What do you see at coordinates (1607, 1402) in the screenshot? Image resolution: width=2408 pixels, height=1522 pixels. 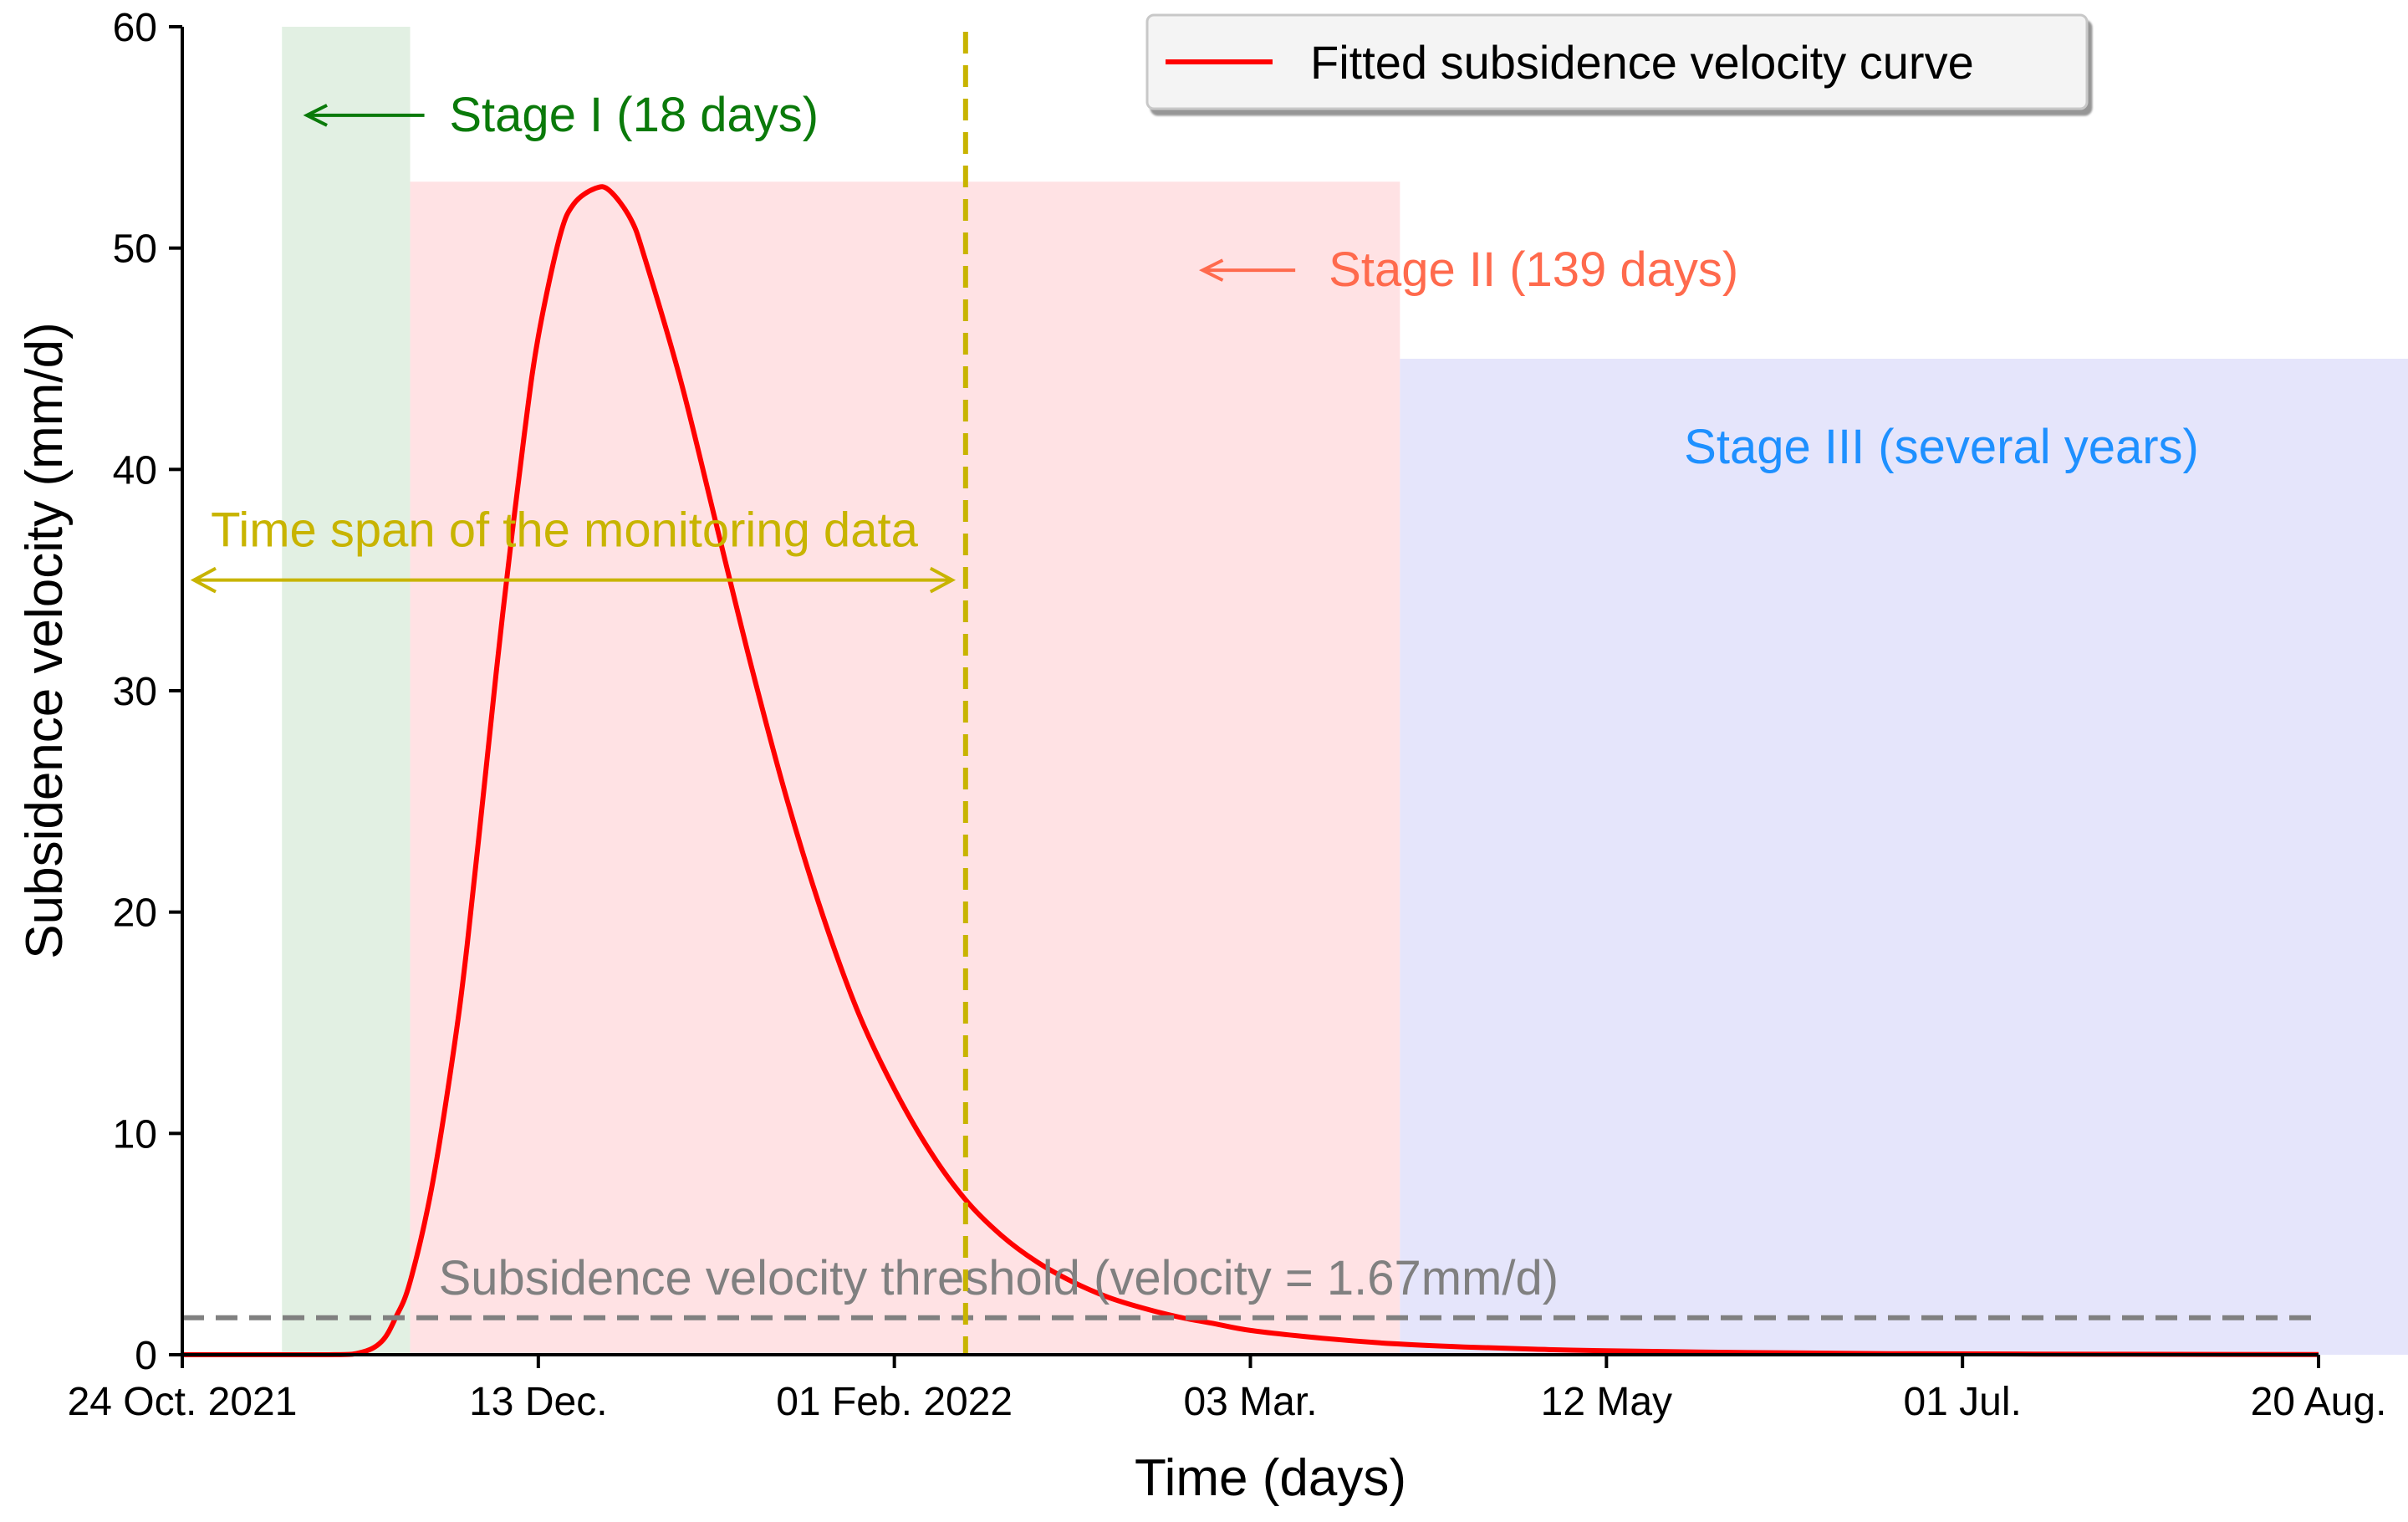 I see `x-tick-label: 12 May` at bounding box center [1607, 1402].